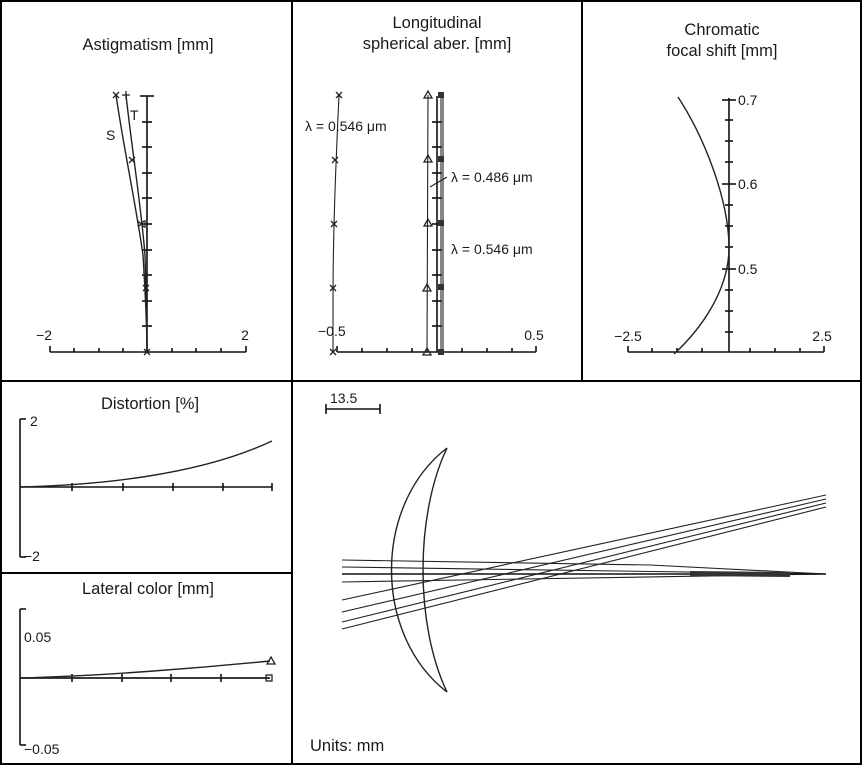 Image resolution: width=862 pixels, height=765 pixels. Describe the element at coordinates (438, 182) in the screenshot. I see `longitudinal-label-leader` at that location.